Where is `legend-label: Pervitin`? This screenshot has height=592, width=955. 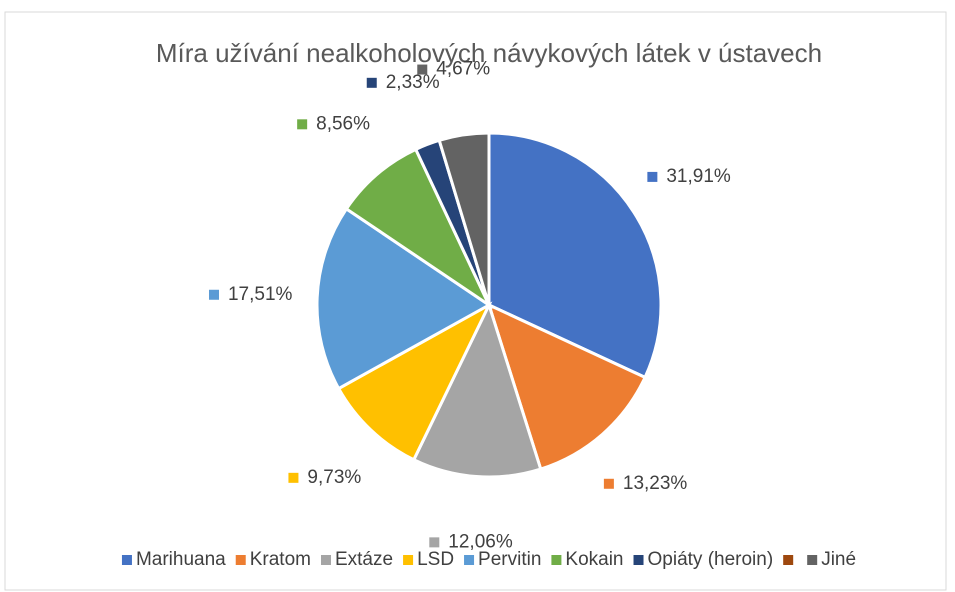
legend-label: Pervitin is located at coordinates (509, 559).